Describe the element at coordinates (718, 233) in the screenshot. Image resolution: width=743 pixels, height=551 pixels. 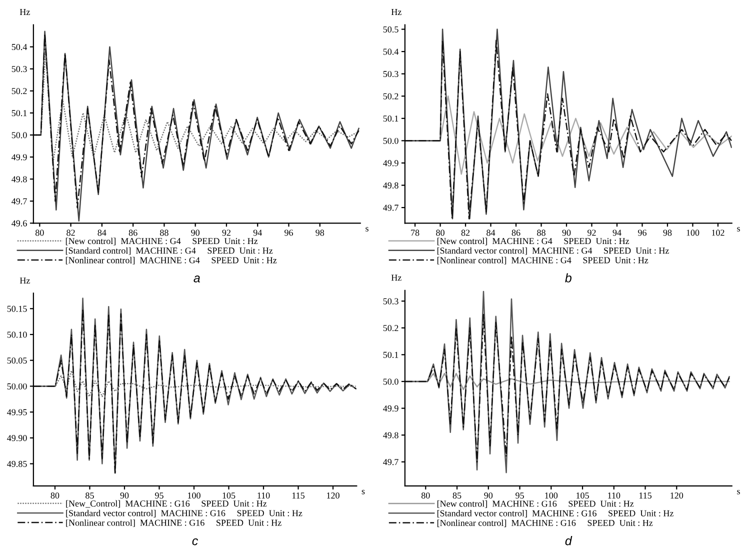
I see `x-tick-label: 102` at that location.